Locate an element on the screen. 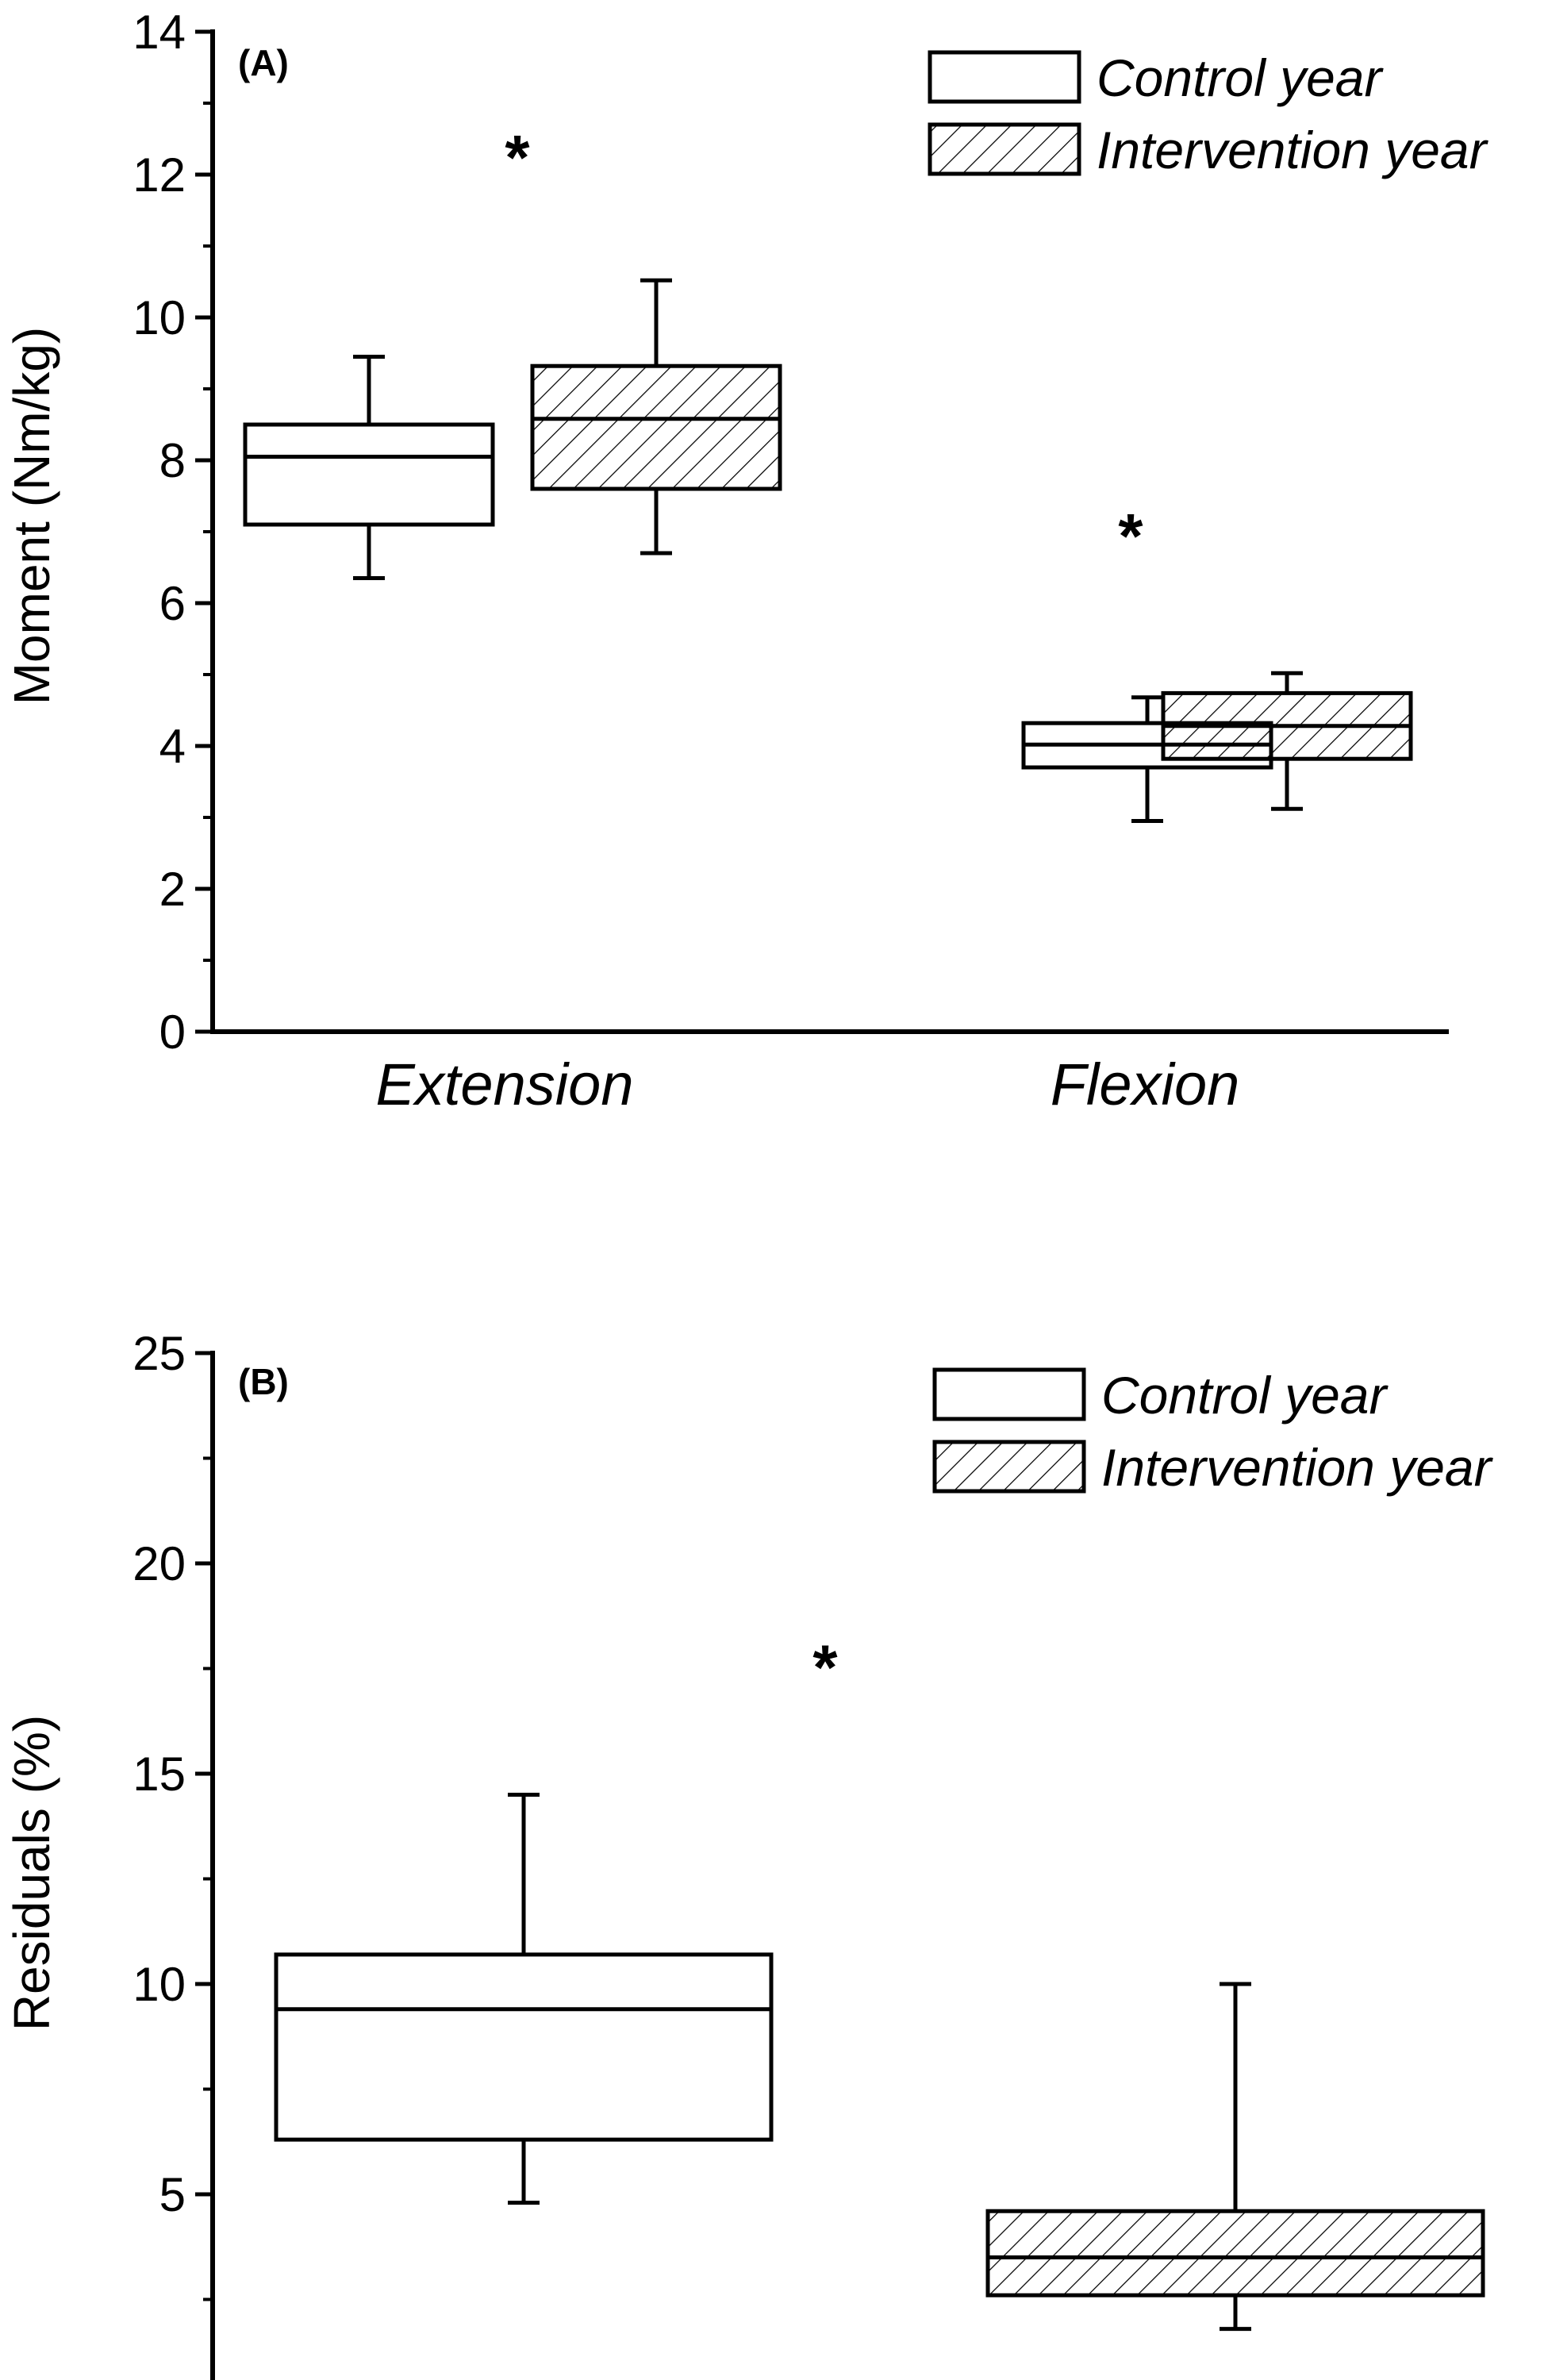 The width and height of the screenshot is (1548, 2380). panel-a-legend-swatch-intervention is located at coordinates (1005, 149).